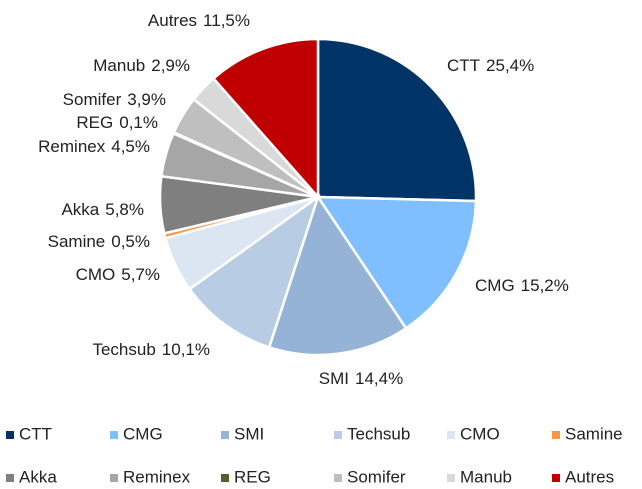 This screenshot has height=489, width=642. What do you see at coordinates (123, 349) in the screenshot?
I see `data-label-name: Techsub` at bounding box center [123, 349].